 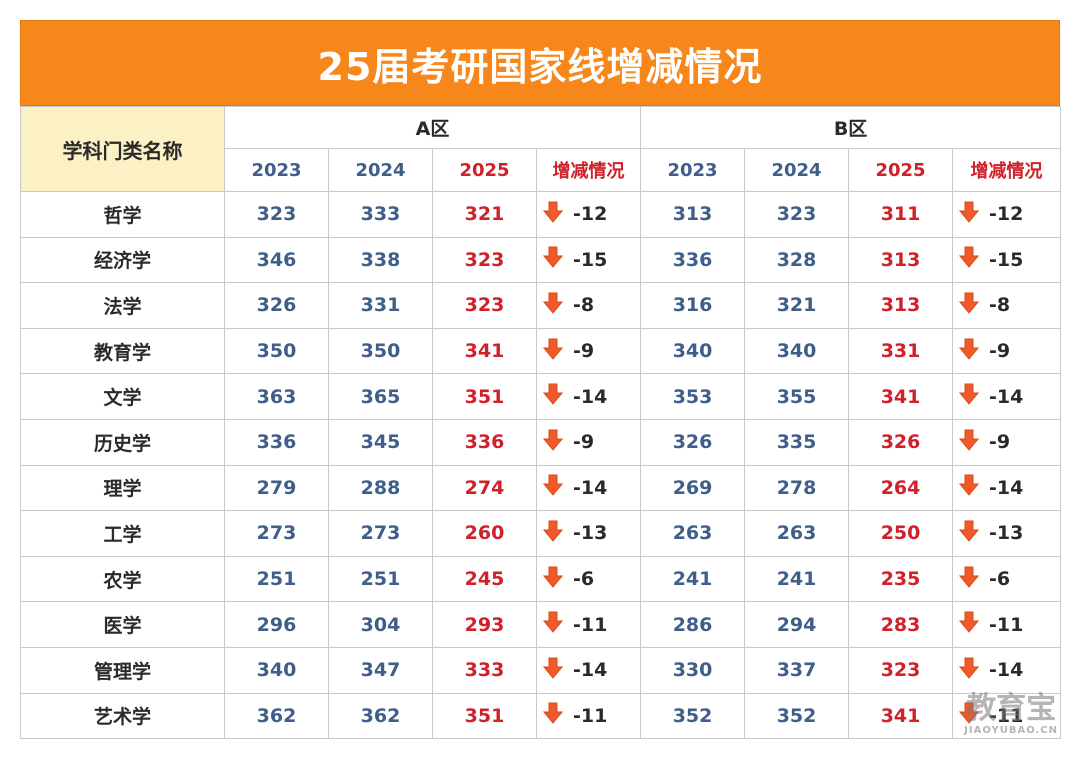 What do you see at coordinates (1006, 214) in the screenshot?
I see `b-change-value: -12` at bounding box center [1006, 214].